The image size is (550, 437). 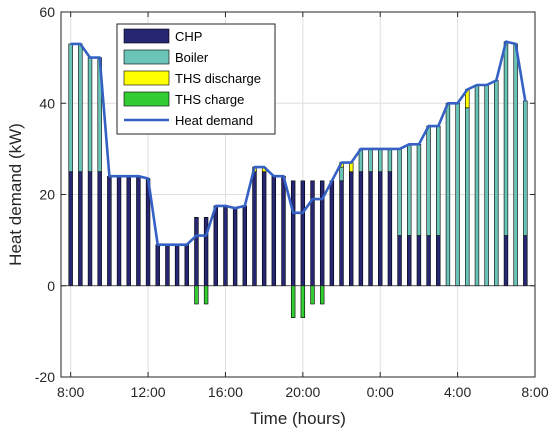 What do you see at coordinates (47, 195) in the screenshot?
I see `y-tick-label: 20` at bounding box center [47, 195].